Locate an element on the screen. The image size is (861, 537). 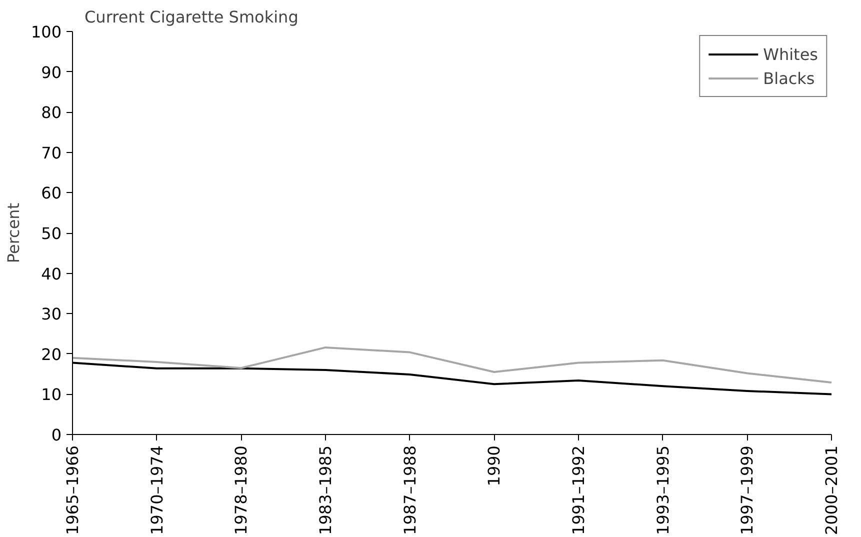
x-tick-label: 2000–2001 is located at coordinates (831, 490).